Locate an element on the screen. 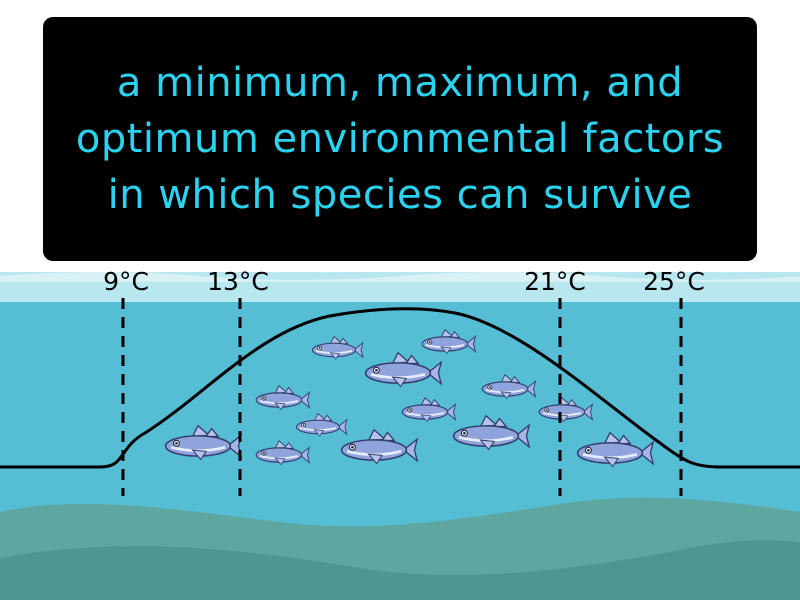 The width and height of the screenshot is (800, 600). temp-label-optimum-low: 13°C is located at coordinates (238, 281).